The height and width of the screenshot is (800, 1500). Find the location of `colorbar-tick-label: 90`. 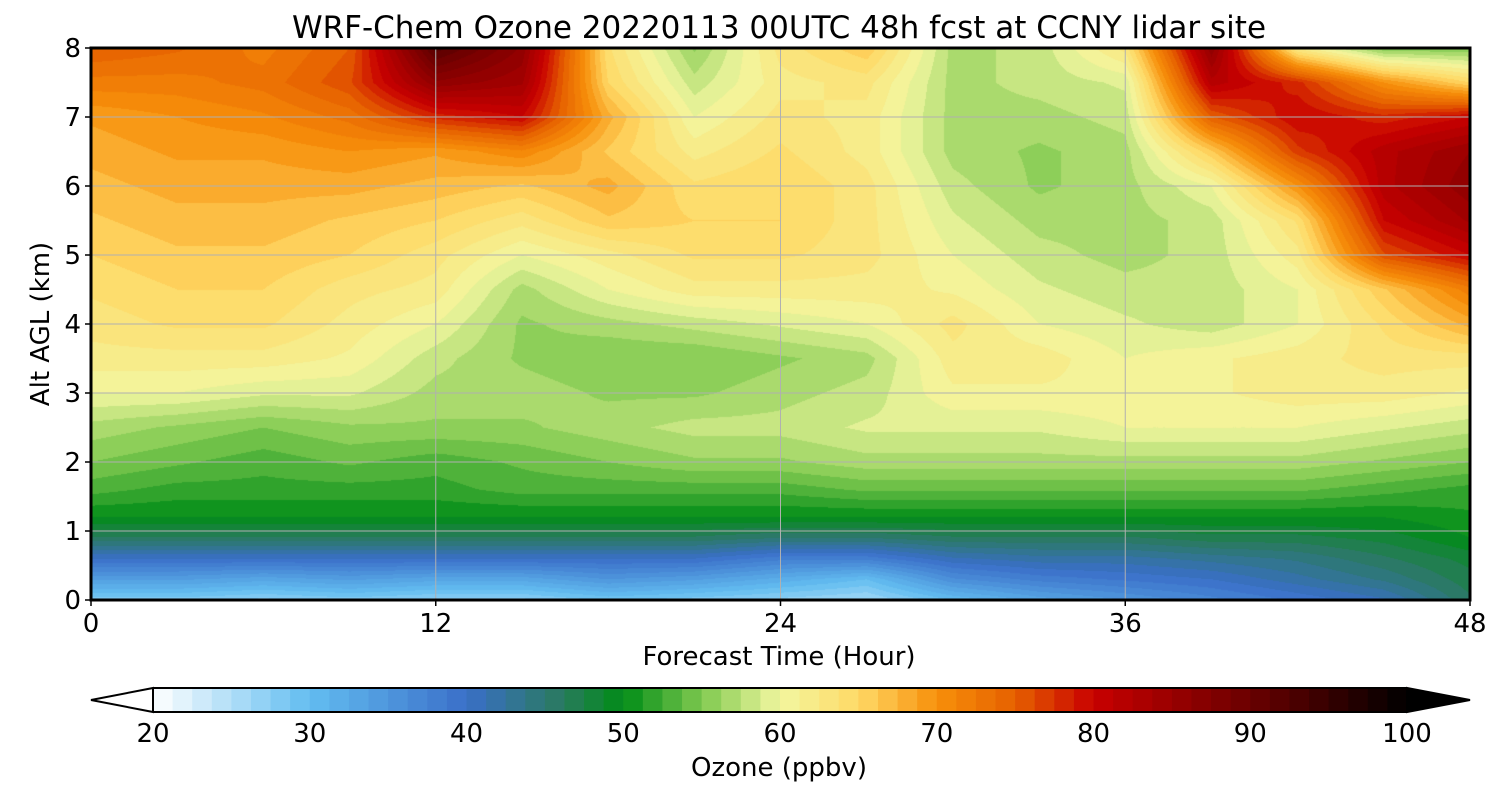

colorbar-tick-label: 90 is located at coordinates (1250, 734).